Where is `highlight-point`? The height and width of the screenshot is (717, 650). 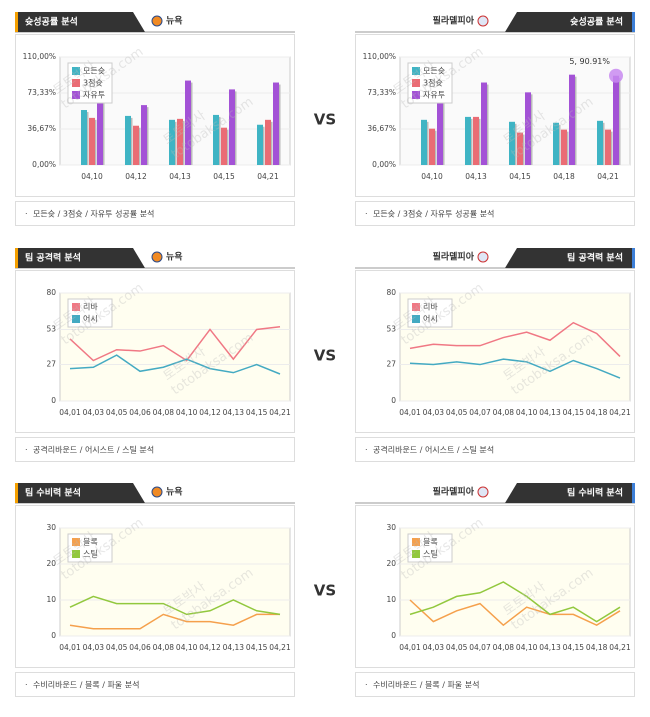 highlight-point is located at coordinates (616, 75).